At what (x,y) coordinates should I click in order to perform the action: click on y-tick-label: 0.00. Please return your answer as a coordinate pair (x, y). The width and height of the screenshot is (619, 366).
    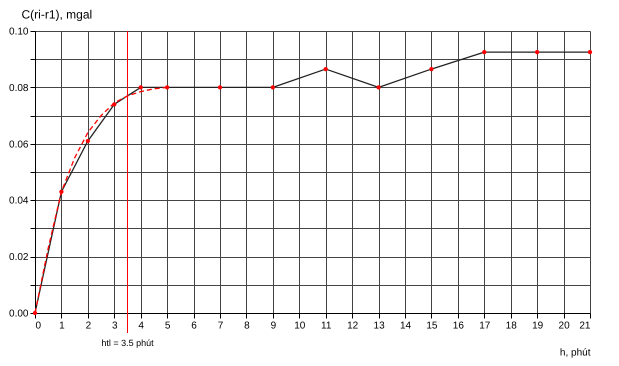
    Looking at the image, I should click on (19, 314).